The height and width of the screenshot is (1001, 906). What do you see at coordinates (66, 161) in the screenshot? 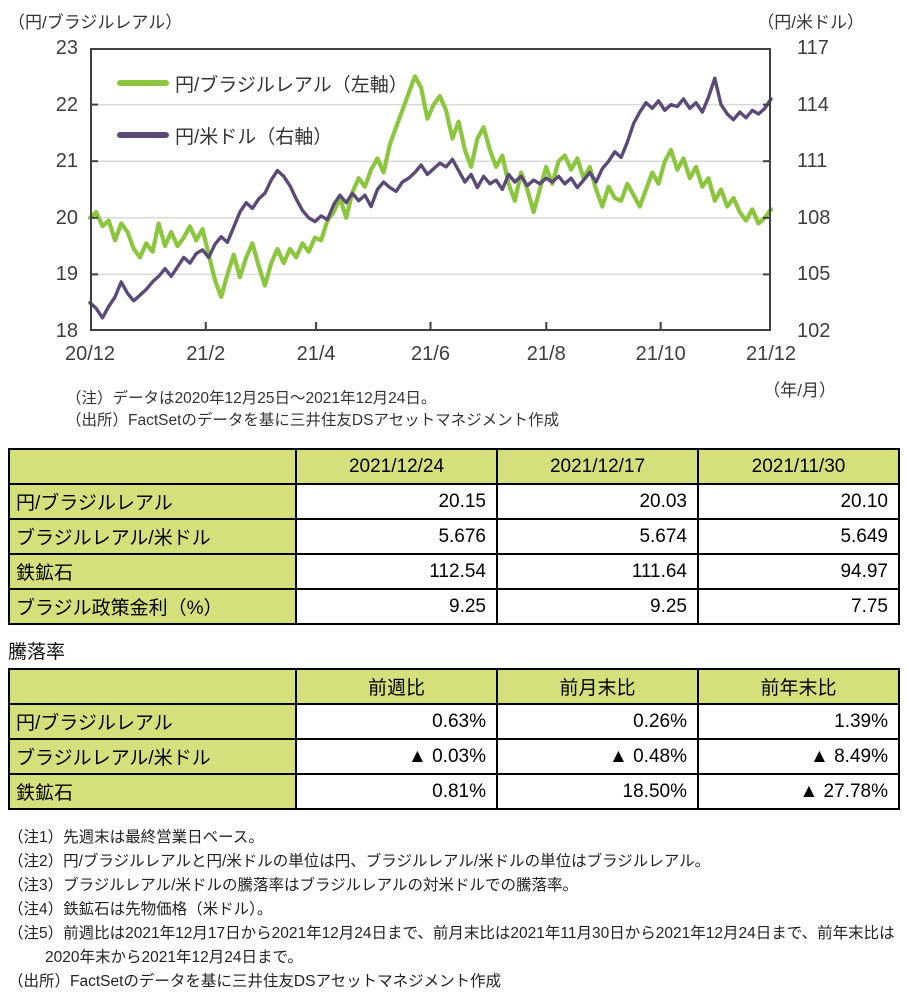
I see `left-axis-tick: 21` at bounding box center [66, 161].